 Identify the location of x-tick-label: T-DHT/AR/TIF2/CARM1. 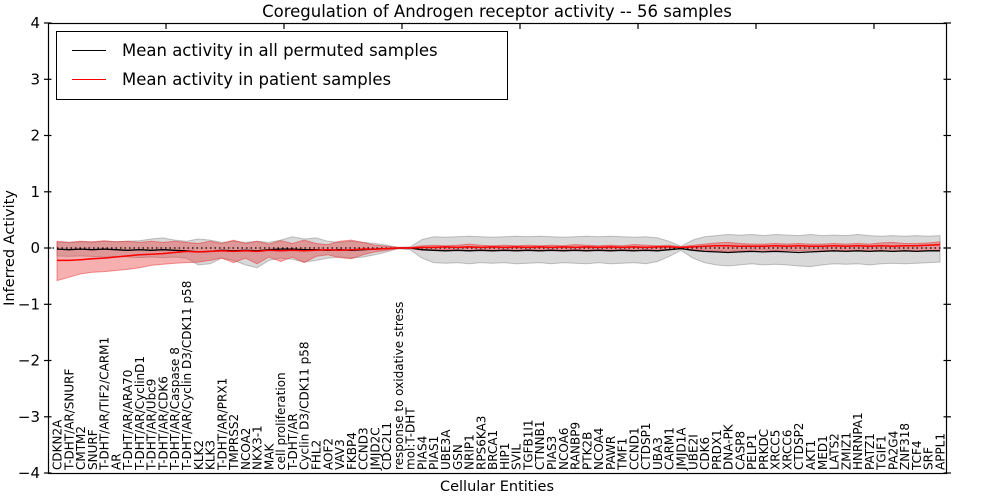
(105, 404).